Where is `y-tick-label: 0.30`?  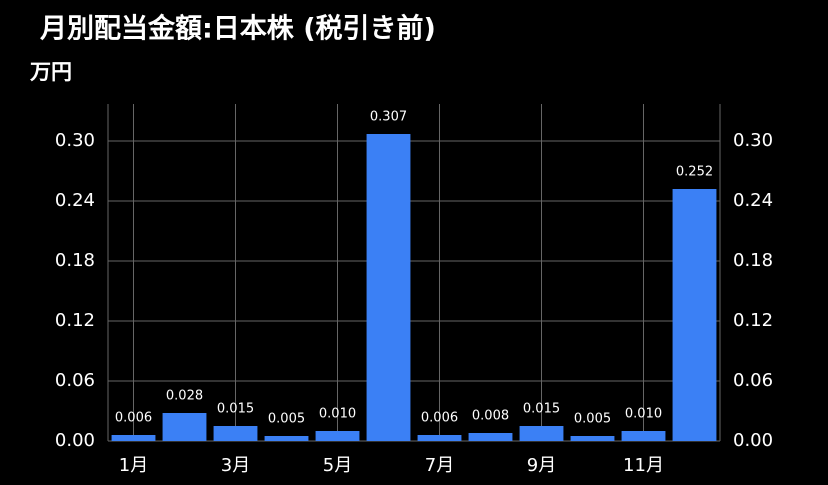
y-tick-label: 0.30 is located at coordinates (75, 140).